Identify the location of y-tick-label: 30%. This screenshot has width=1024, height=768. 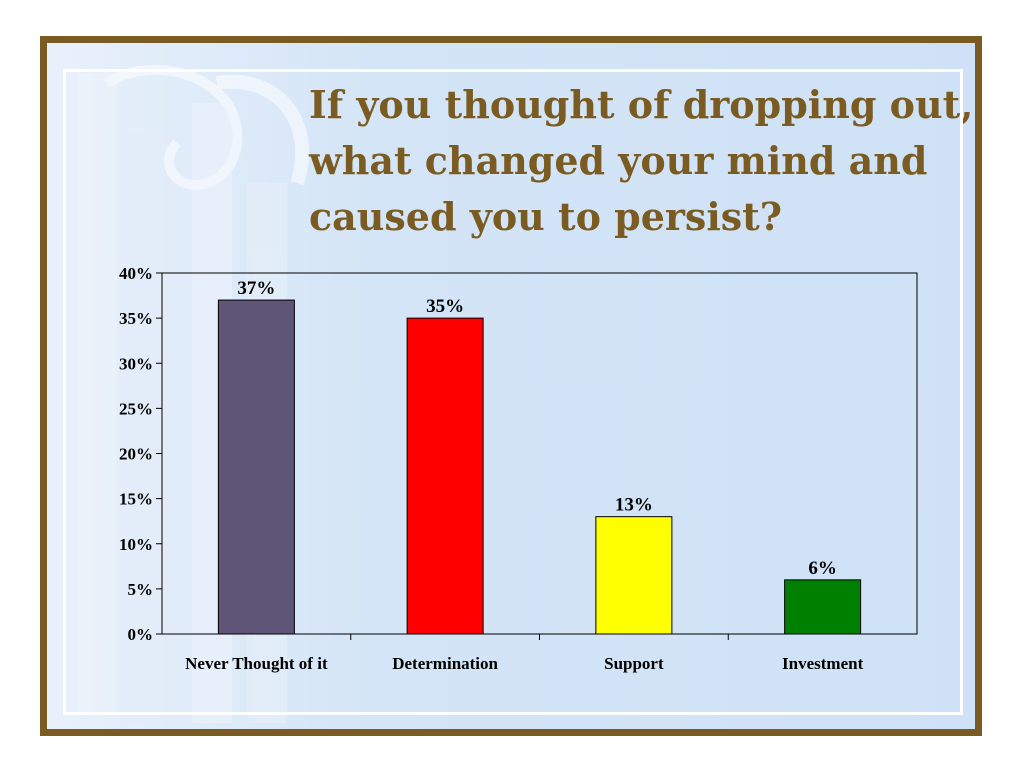
(136, 363).